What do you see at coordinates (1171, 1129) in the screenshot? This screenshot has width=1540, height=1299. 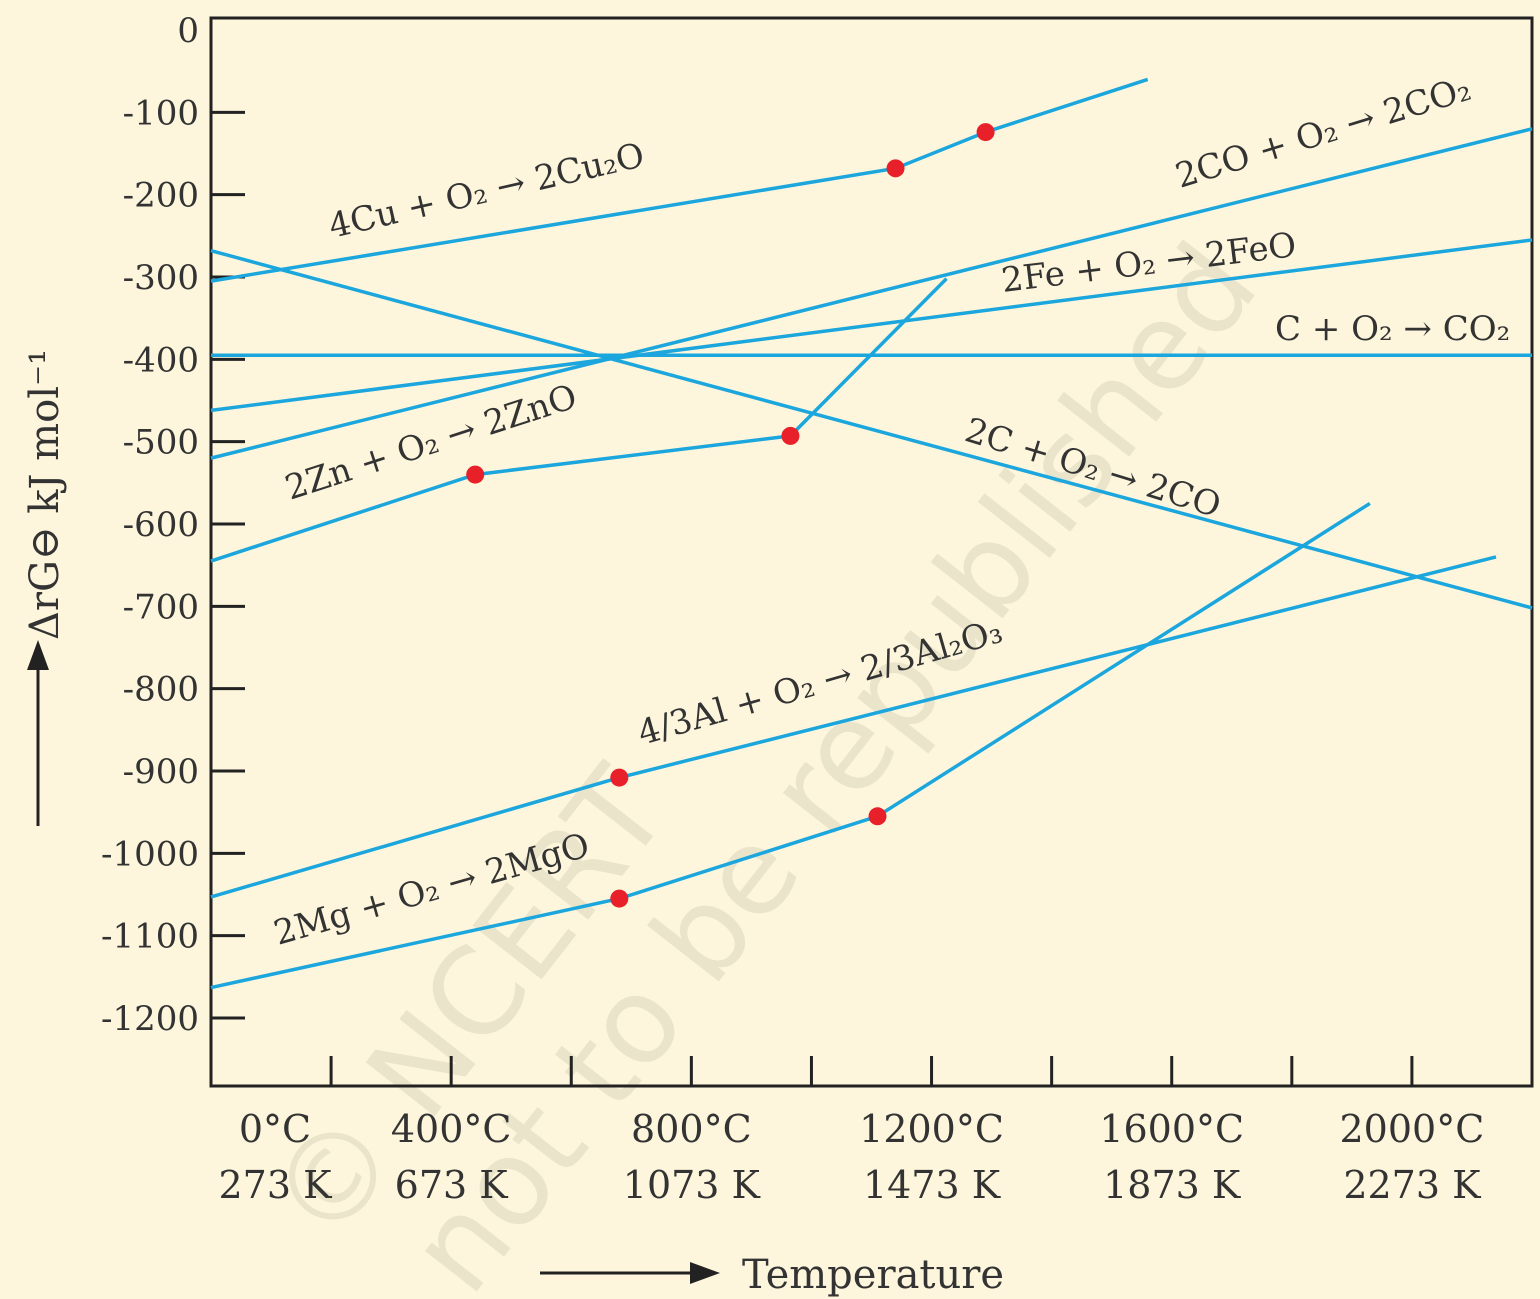 I see `x-tick-label-celsius: 1600°C` at bounding box center [1171, 1129].